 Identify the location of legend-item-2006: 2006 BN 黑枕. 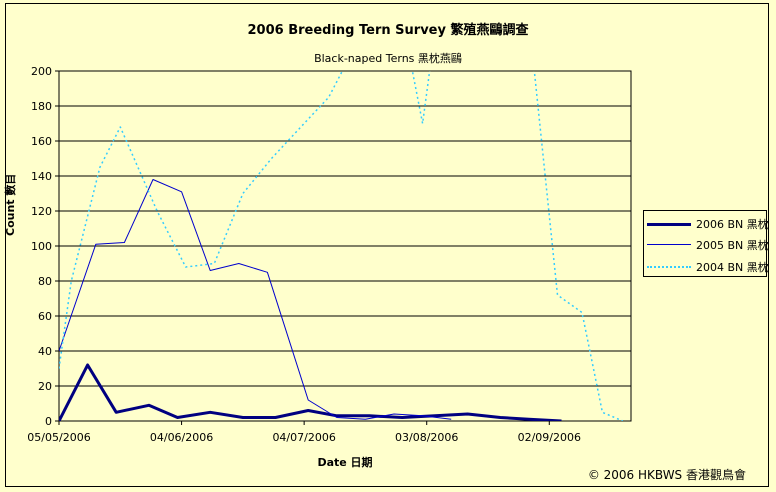
(706, 223).